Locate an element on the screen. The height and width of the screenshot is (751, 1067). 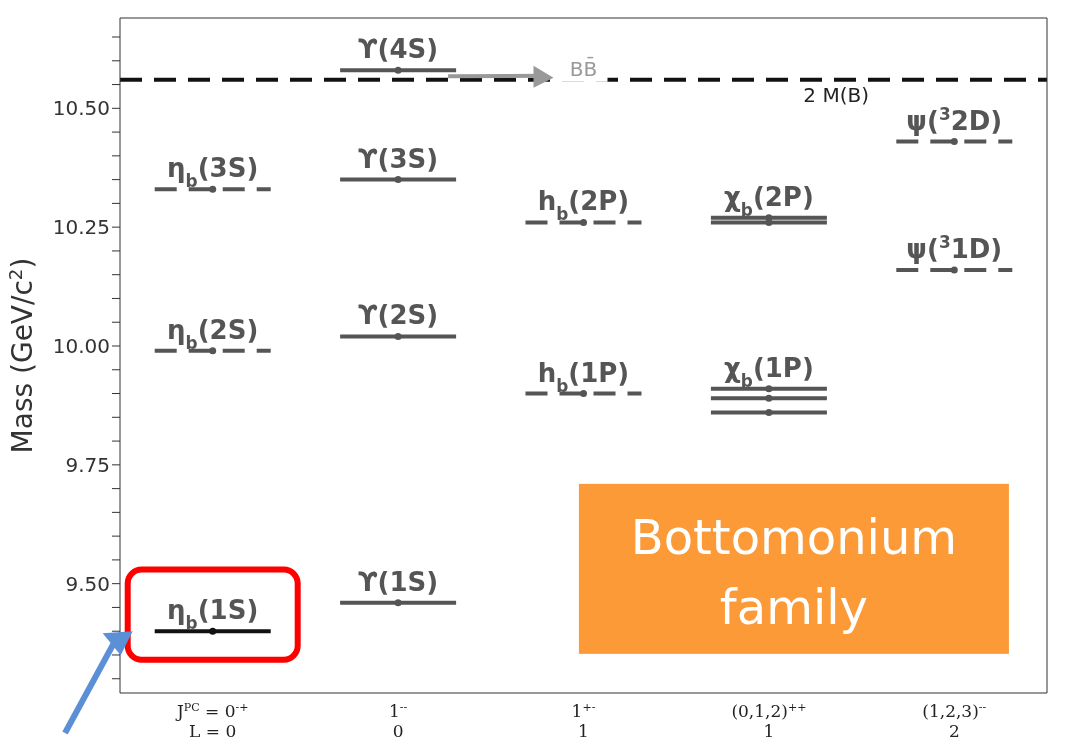
annotation: η$_{b}$(2S) is located at coordinates (213, 333).